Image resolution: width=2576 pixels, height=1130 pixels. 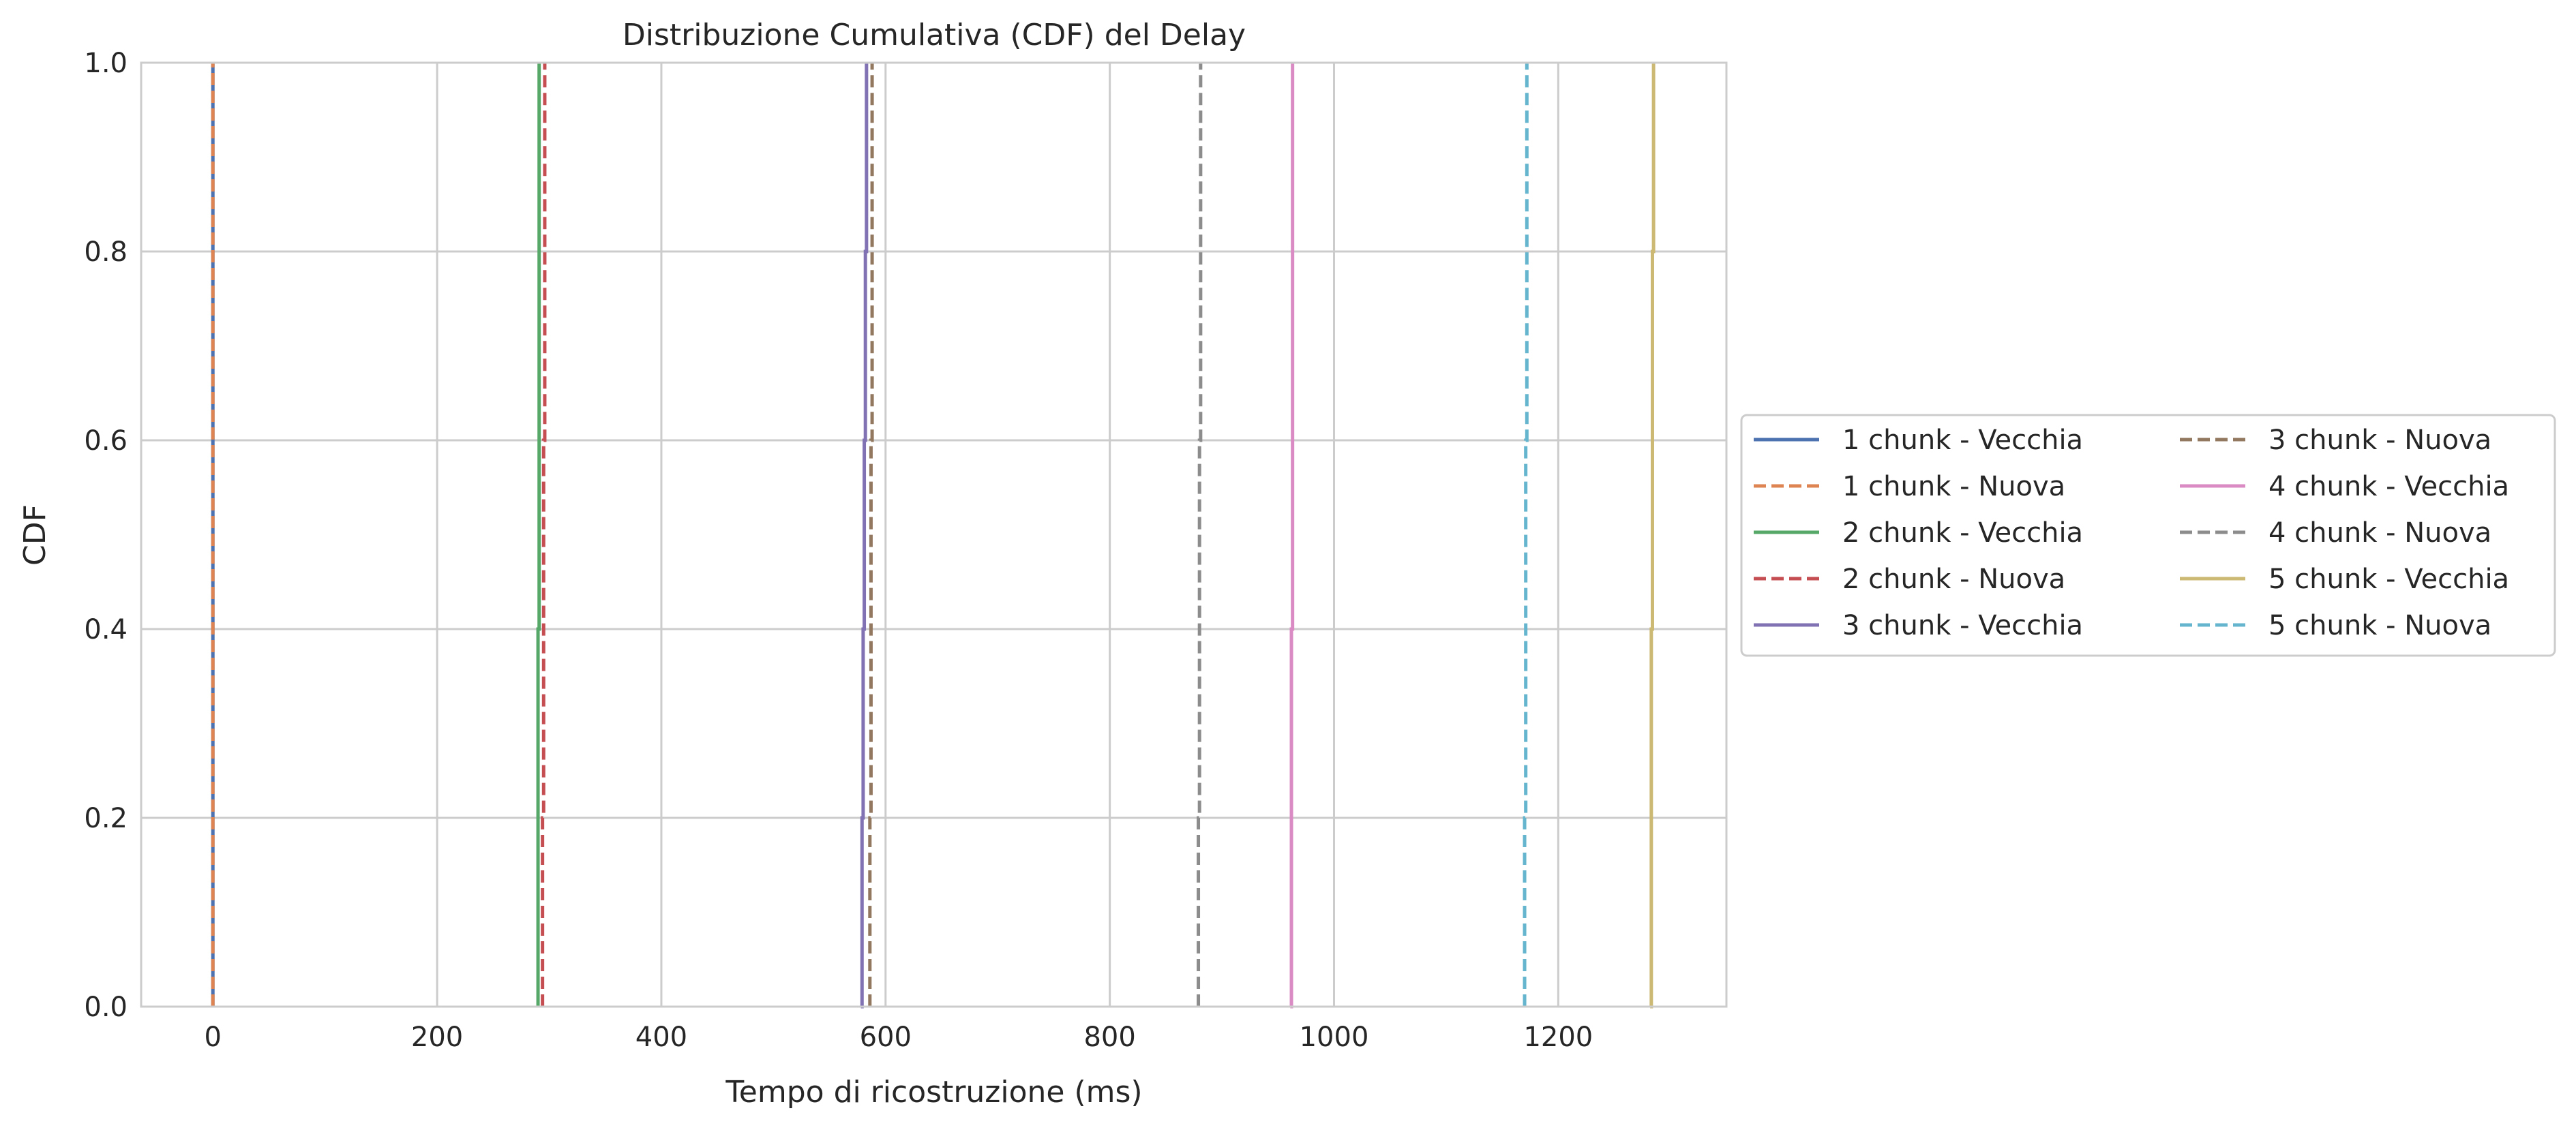 I want to click on legend-label: 1 chunk - Vecchia, so click(x=1963, y=440).